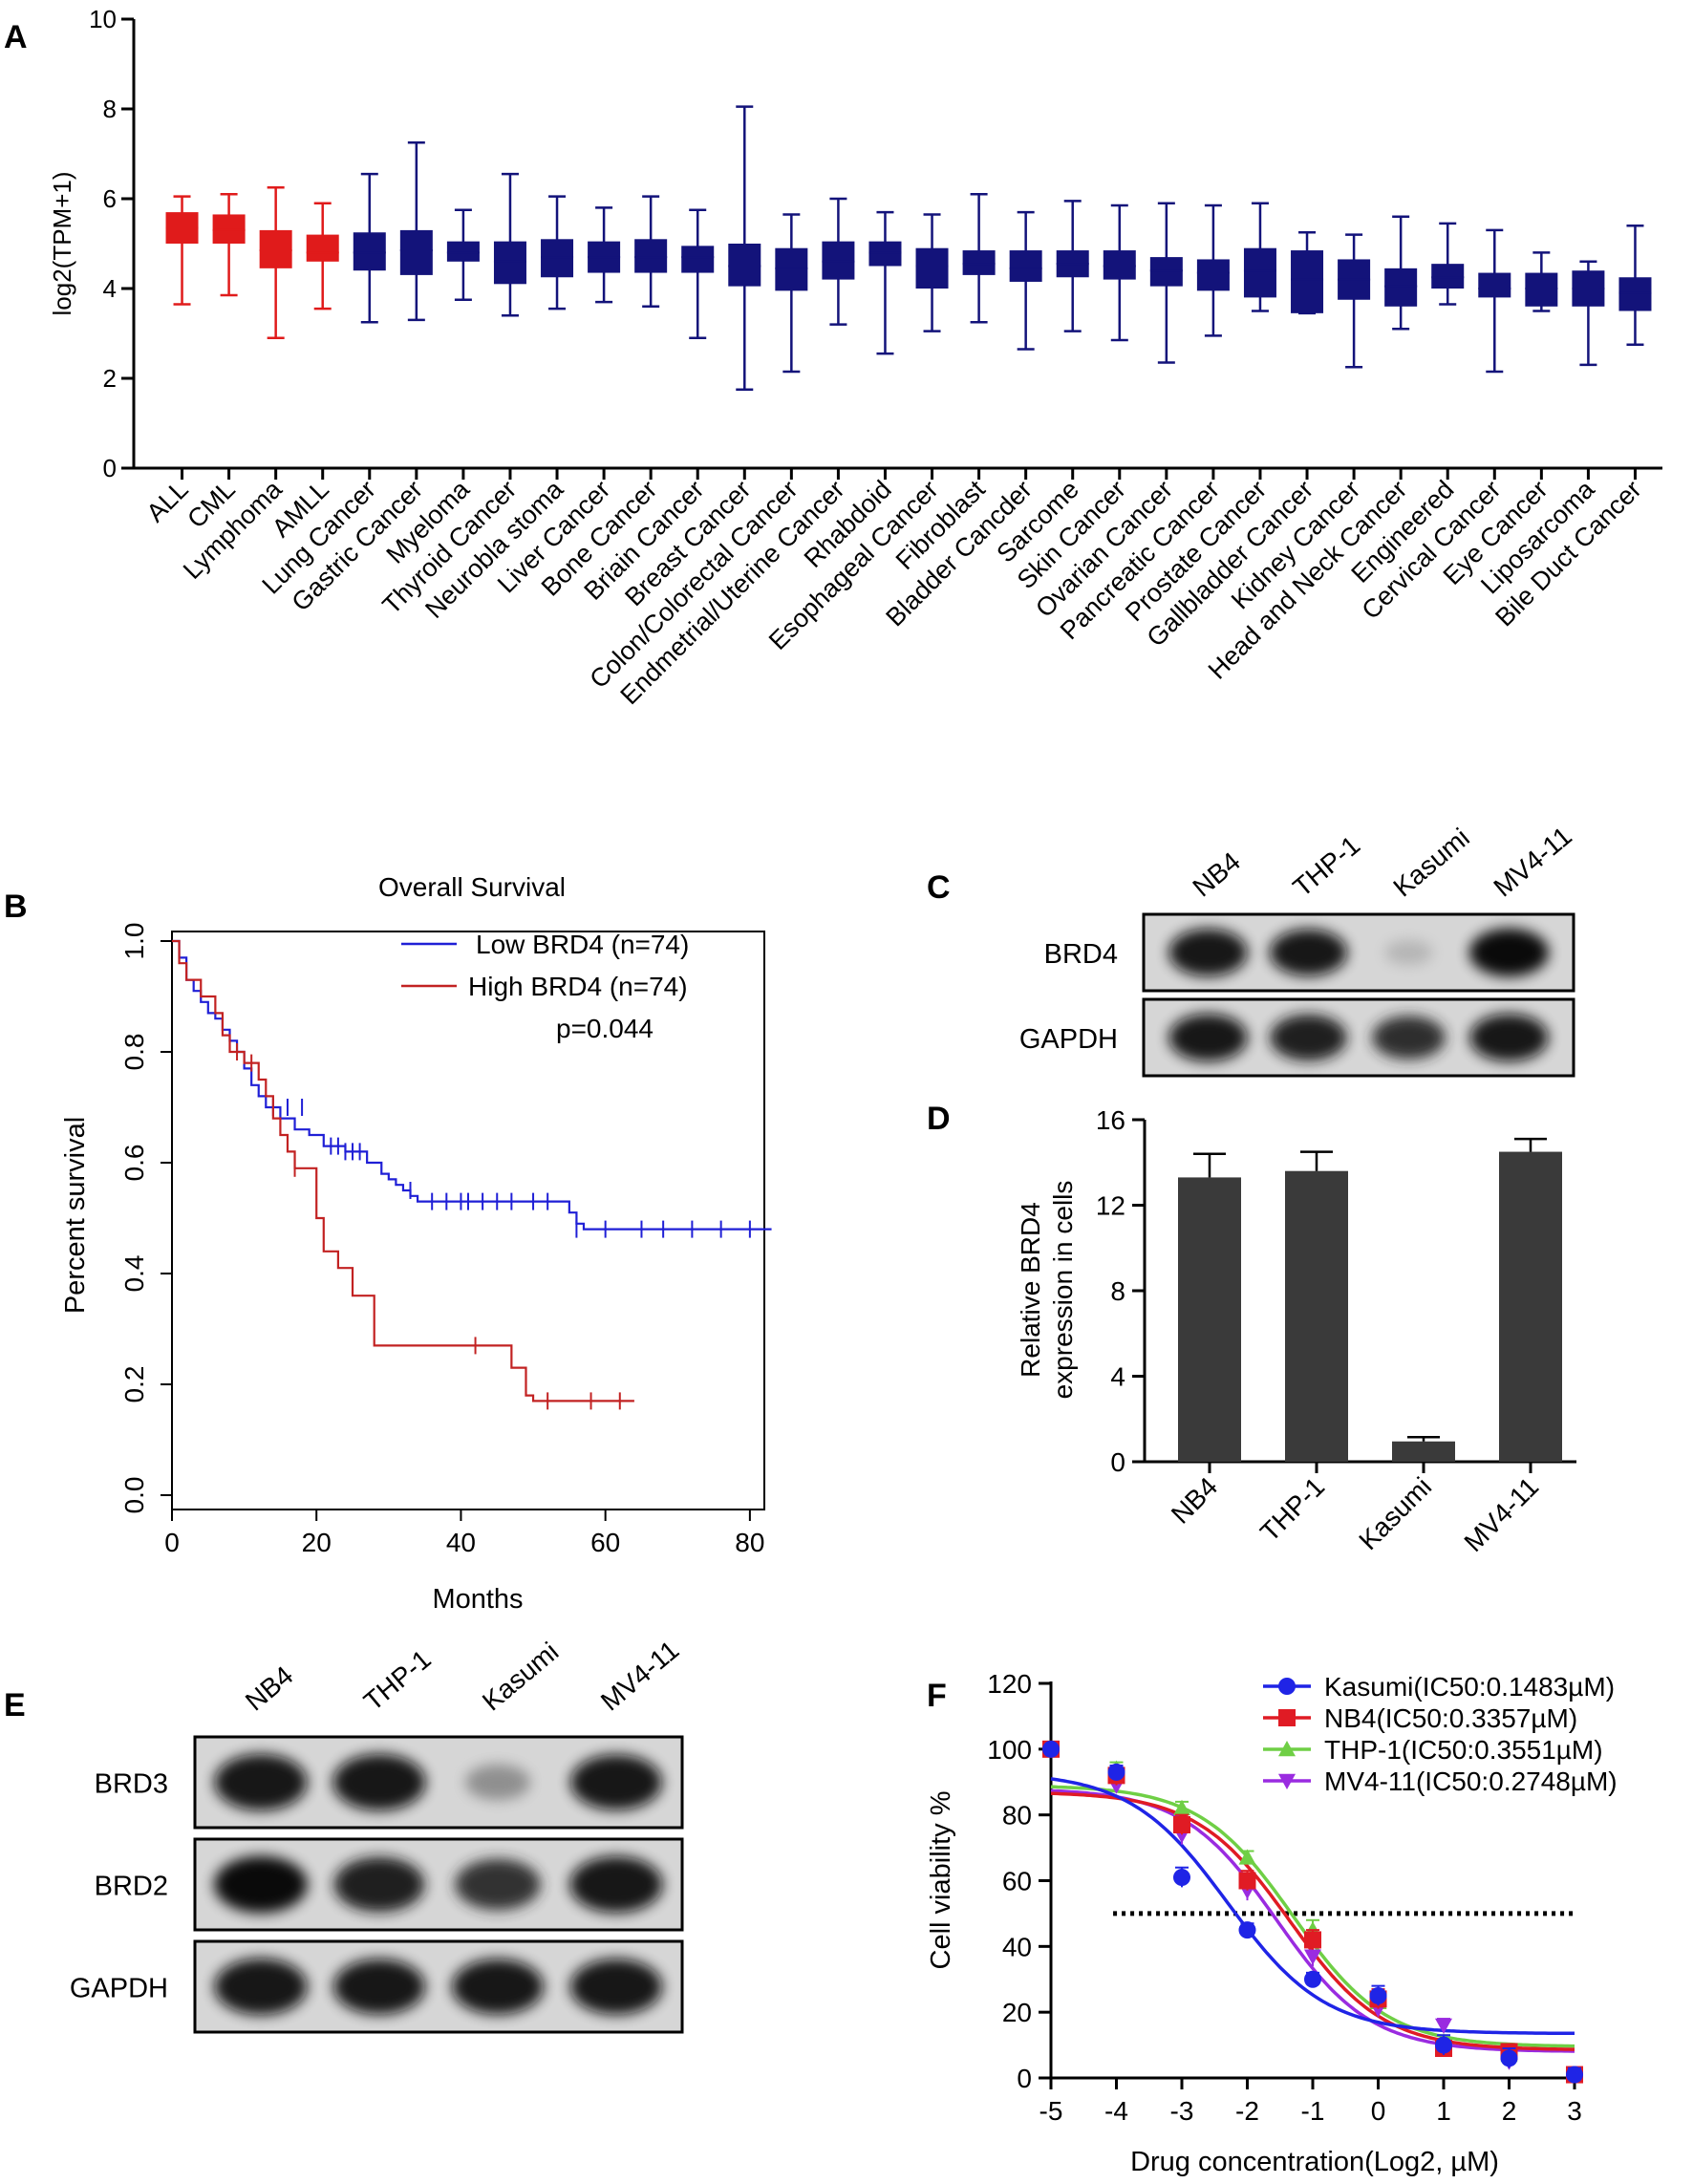 This screenshot has height=2184, width=1693. What do you see at coordinates (398, 1680) in the screenshot?
I see `panel-e-lane-label: THP-1` at bounding box center [398, 1680].